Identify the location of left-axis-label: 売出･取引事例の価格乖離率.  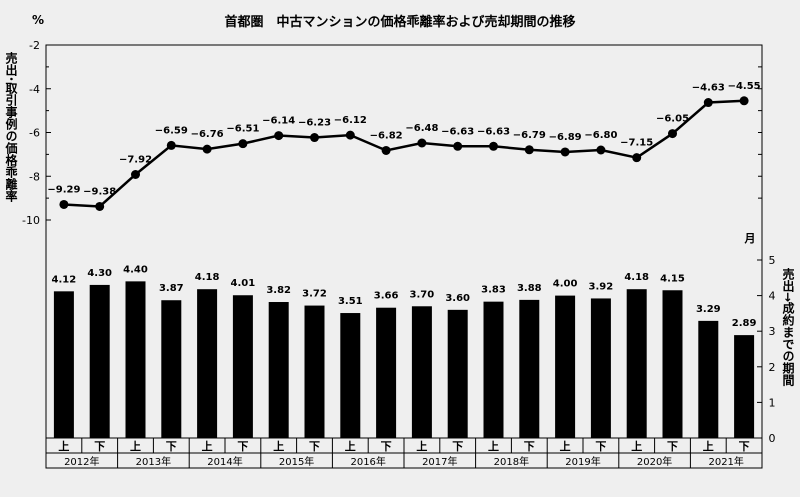
(11, 127).